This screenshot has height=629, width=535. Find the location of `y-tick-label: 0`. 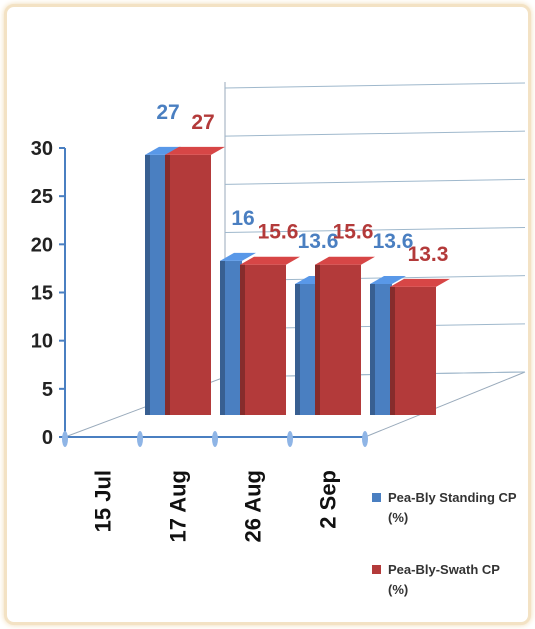

y-tick-label: 0 is located at coordinates (47, 438).